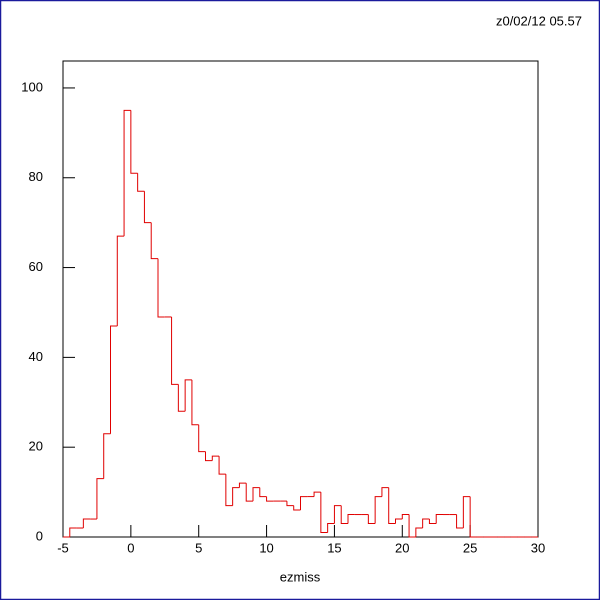 The image size is (600, 600). Describe the element at coordinates (198, 547) in the screenshot. I see `x-tick-label: 5` at that location.